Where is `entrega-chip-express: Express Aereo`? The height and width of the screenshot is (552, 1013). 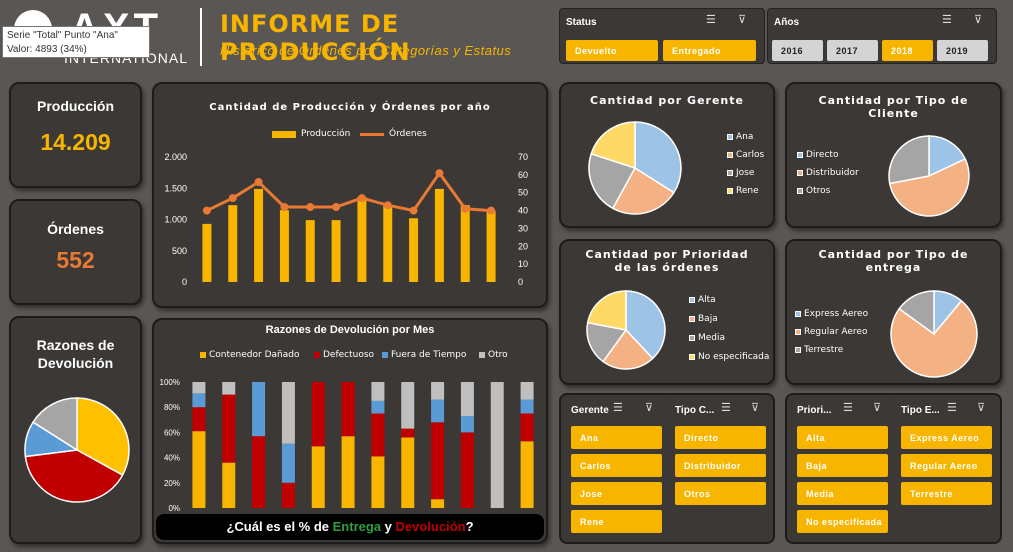
entrega-chip-express: Express Aereo is located at coordinates (946, 437).